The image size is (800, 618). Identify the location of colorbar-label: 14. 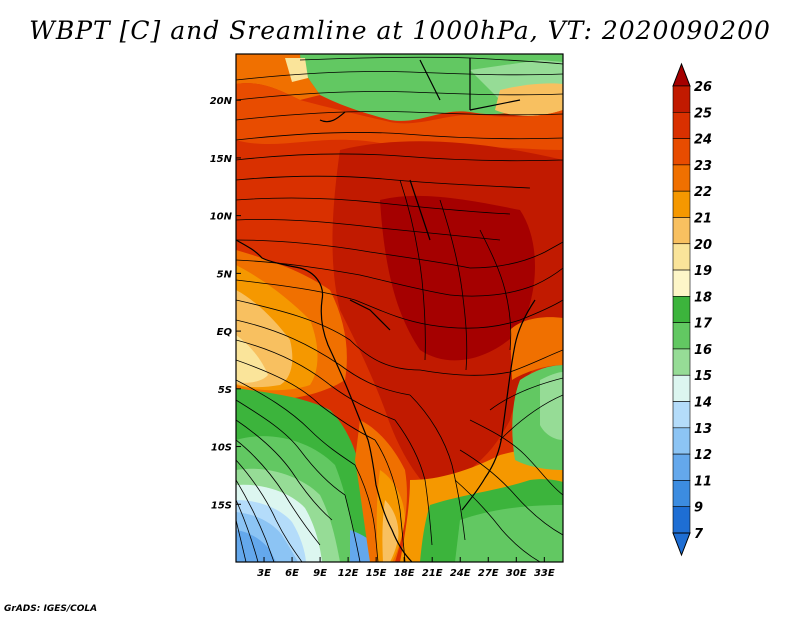
(703, 403).